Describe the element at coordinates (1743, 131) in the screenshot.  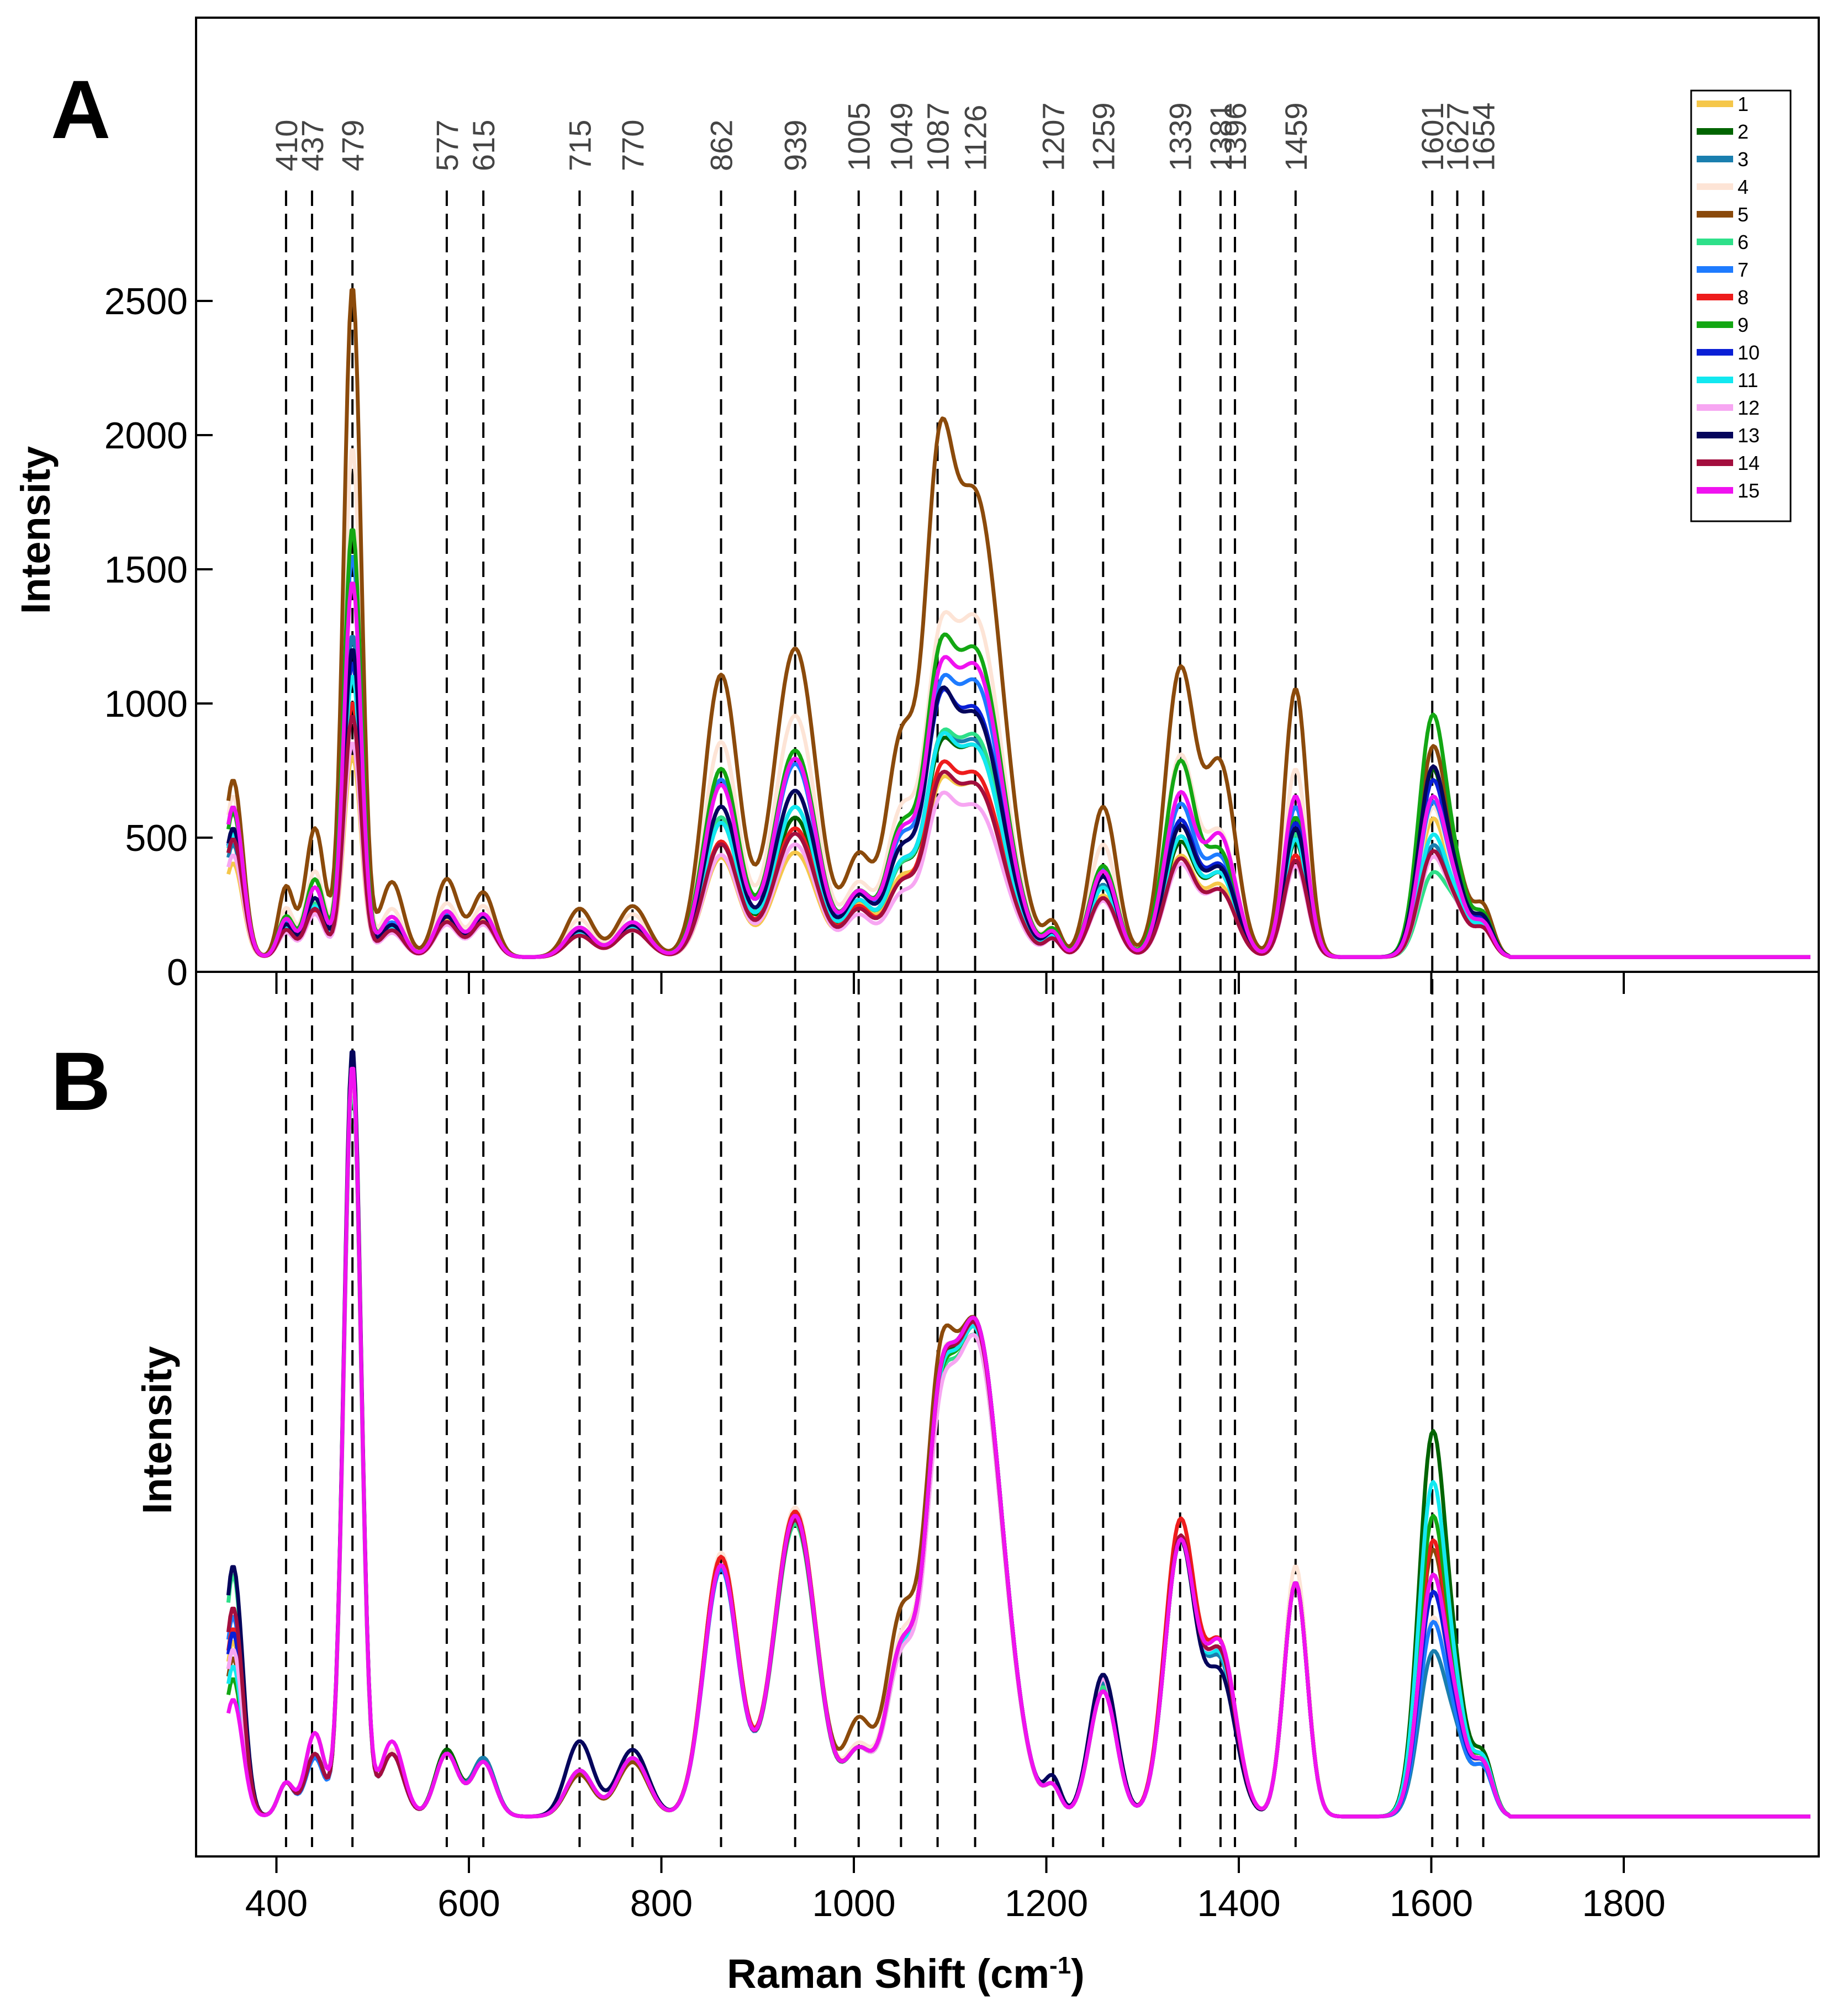
I see `legend-label-2: 2` at that location.